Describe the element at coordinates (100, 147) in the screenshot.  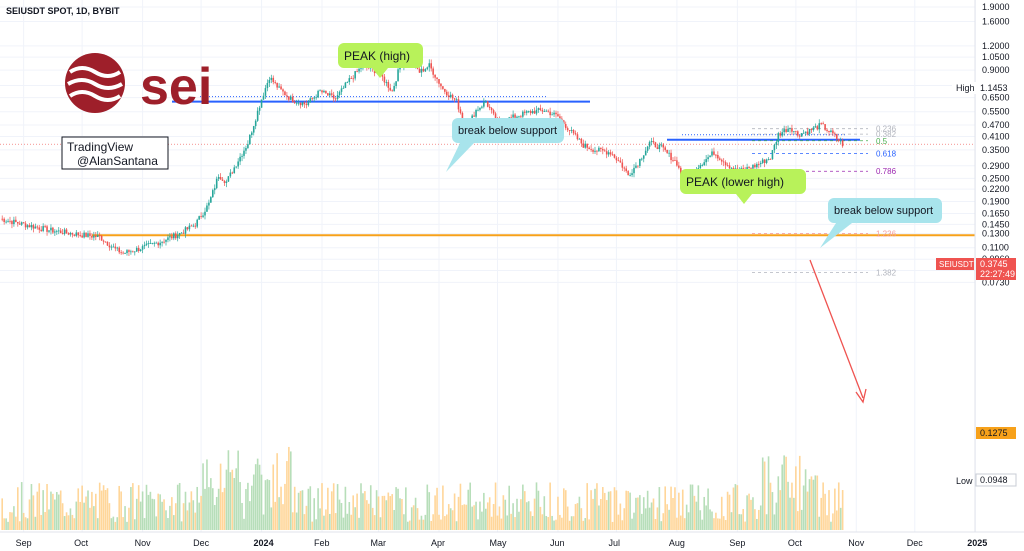
I see `watermark-line1: TradingView` at that location.